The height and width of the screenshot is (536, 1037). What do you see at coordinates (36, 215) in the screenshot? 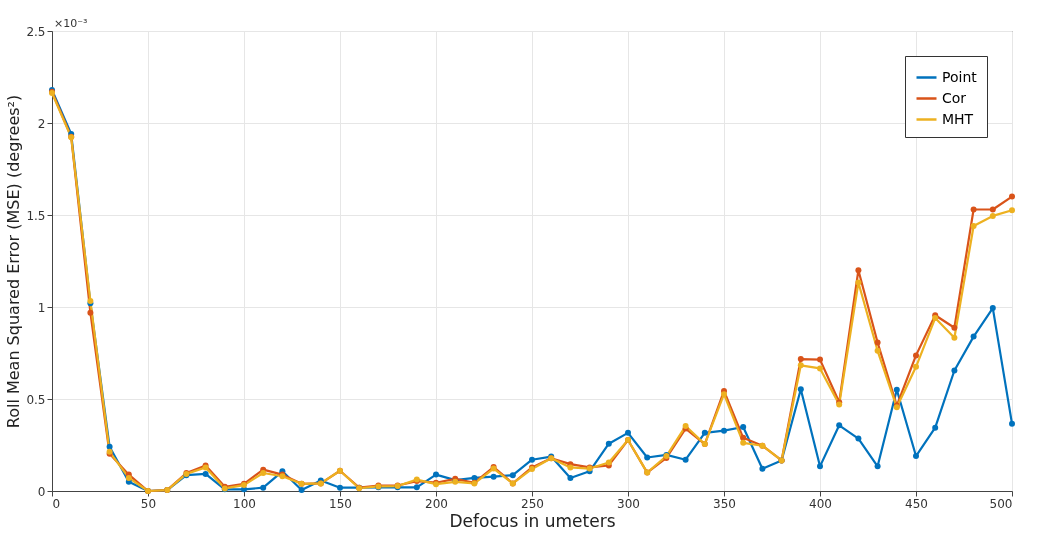
I see `y-tick-label: 1.5` at bounding box center [36, 215].